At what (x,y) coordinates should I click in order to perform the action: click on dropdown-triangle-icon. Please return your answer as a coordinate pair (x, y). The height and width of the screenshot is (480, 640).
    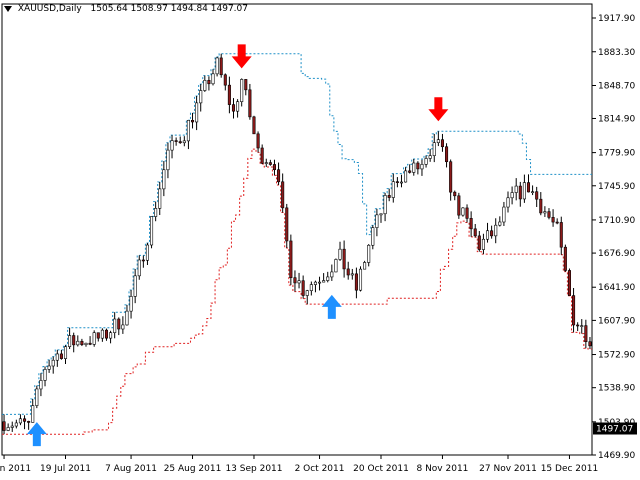
    Looking at the image, I should click on (8, 8).